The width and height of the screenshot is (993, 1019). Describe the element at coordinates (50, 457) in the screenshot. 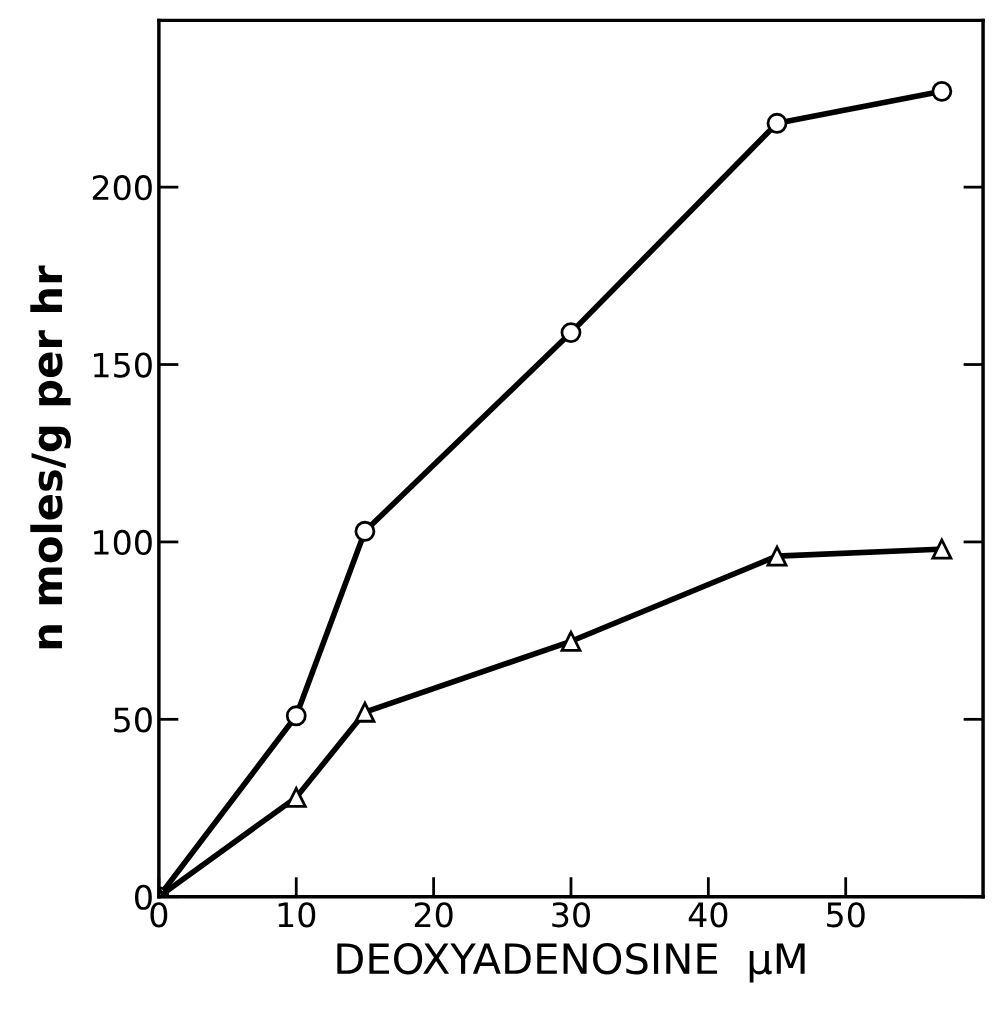

I see `y-axis-title: n moles/g per hr` at that location.